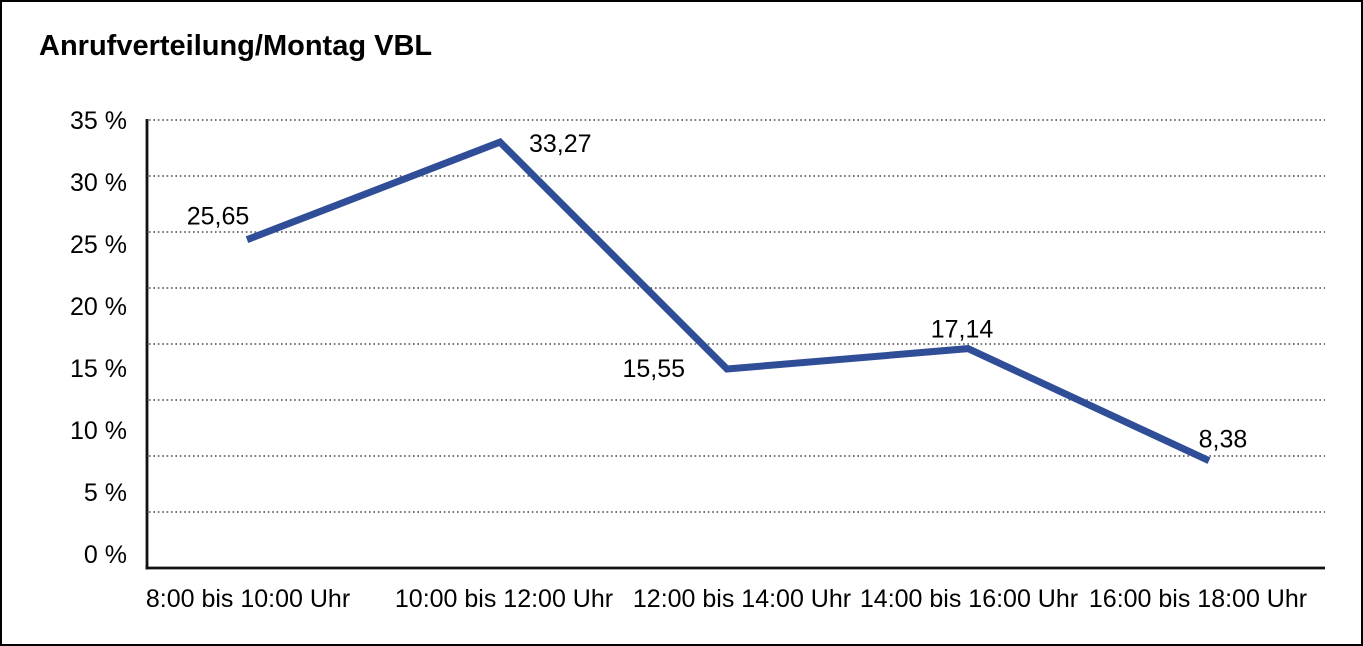  What do you see at coordinates (504, 599) in the screenshot?
I see `x-tick-label: 10:00 bis 12:00 Uhr` at bounding box center [504, 599].